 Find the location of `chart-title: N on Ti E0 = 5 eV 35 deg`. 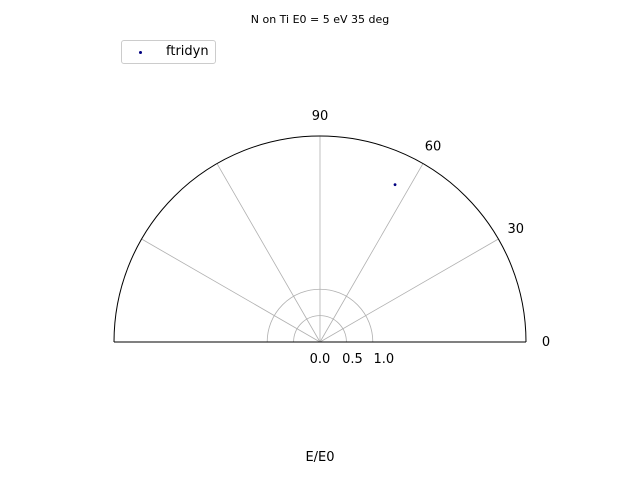

chart-title: N on Ti E0 = 5 eV 35 deg is located at coordinates (320, 19).